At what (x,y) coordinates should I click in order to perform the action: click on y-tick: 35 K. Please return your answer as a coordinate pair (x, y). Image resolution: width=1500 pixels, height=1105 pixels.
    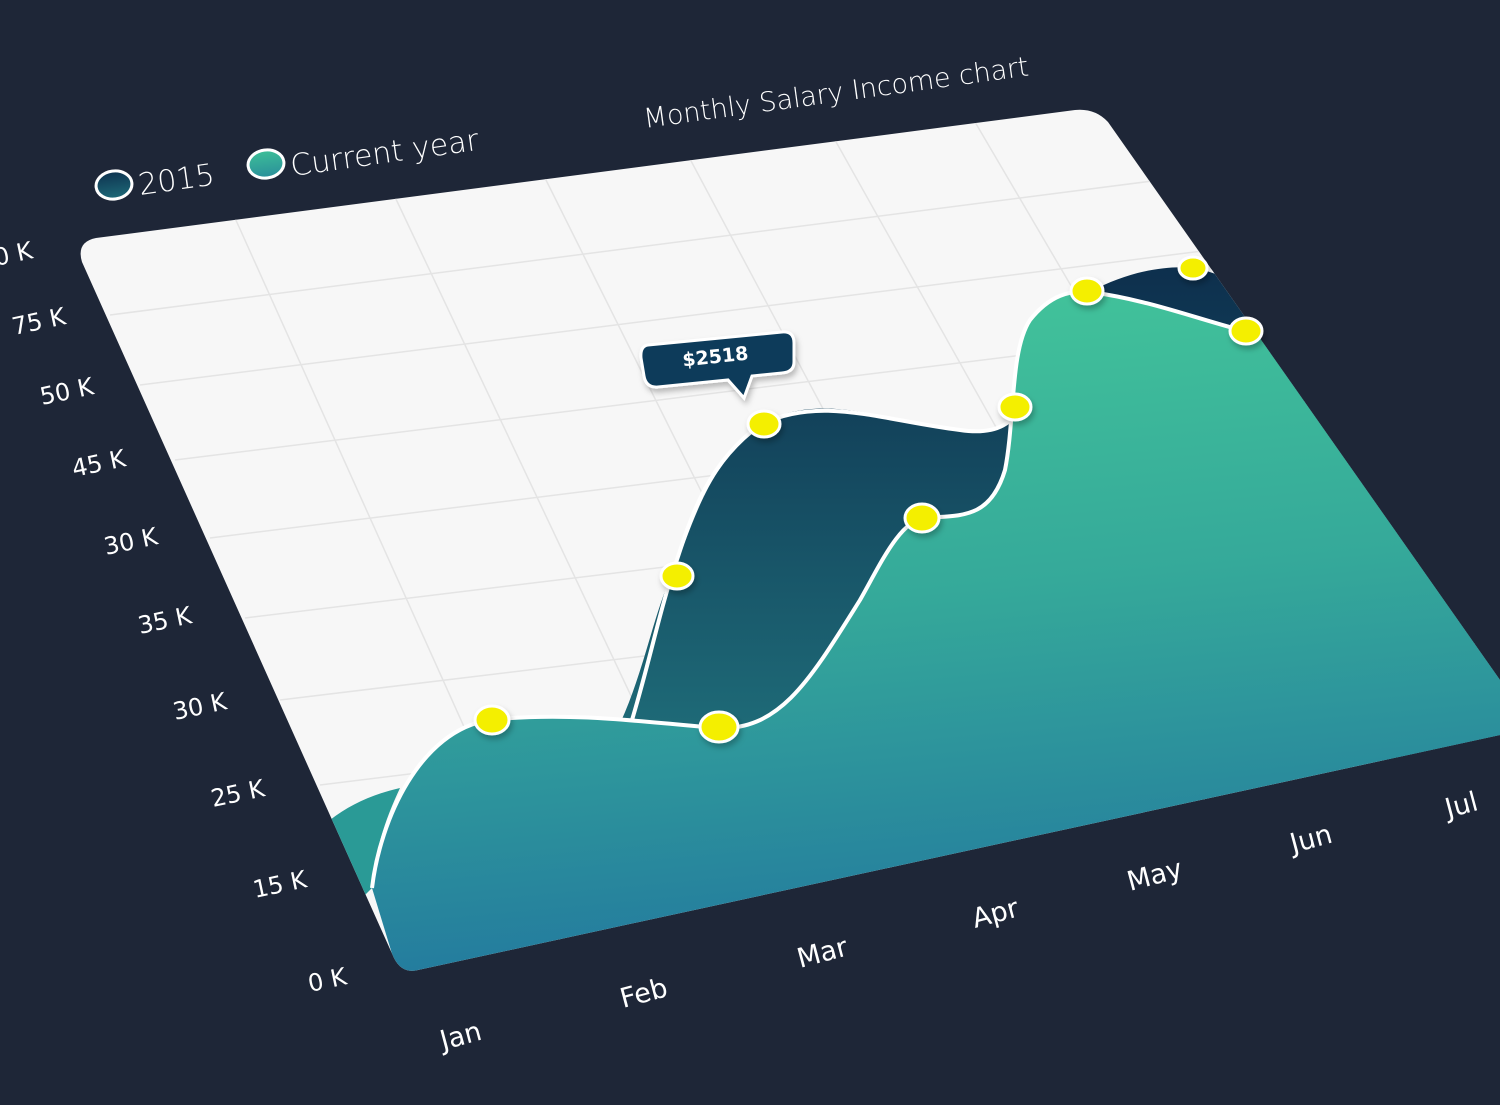
    Looking at the image, I should click on (165, 620).